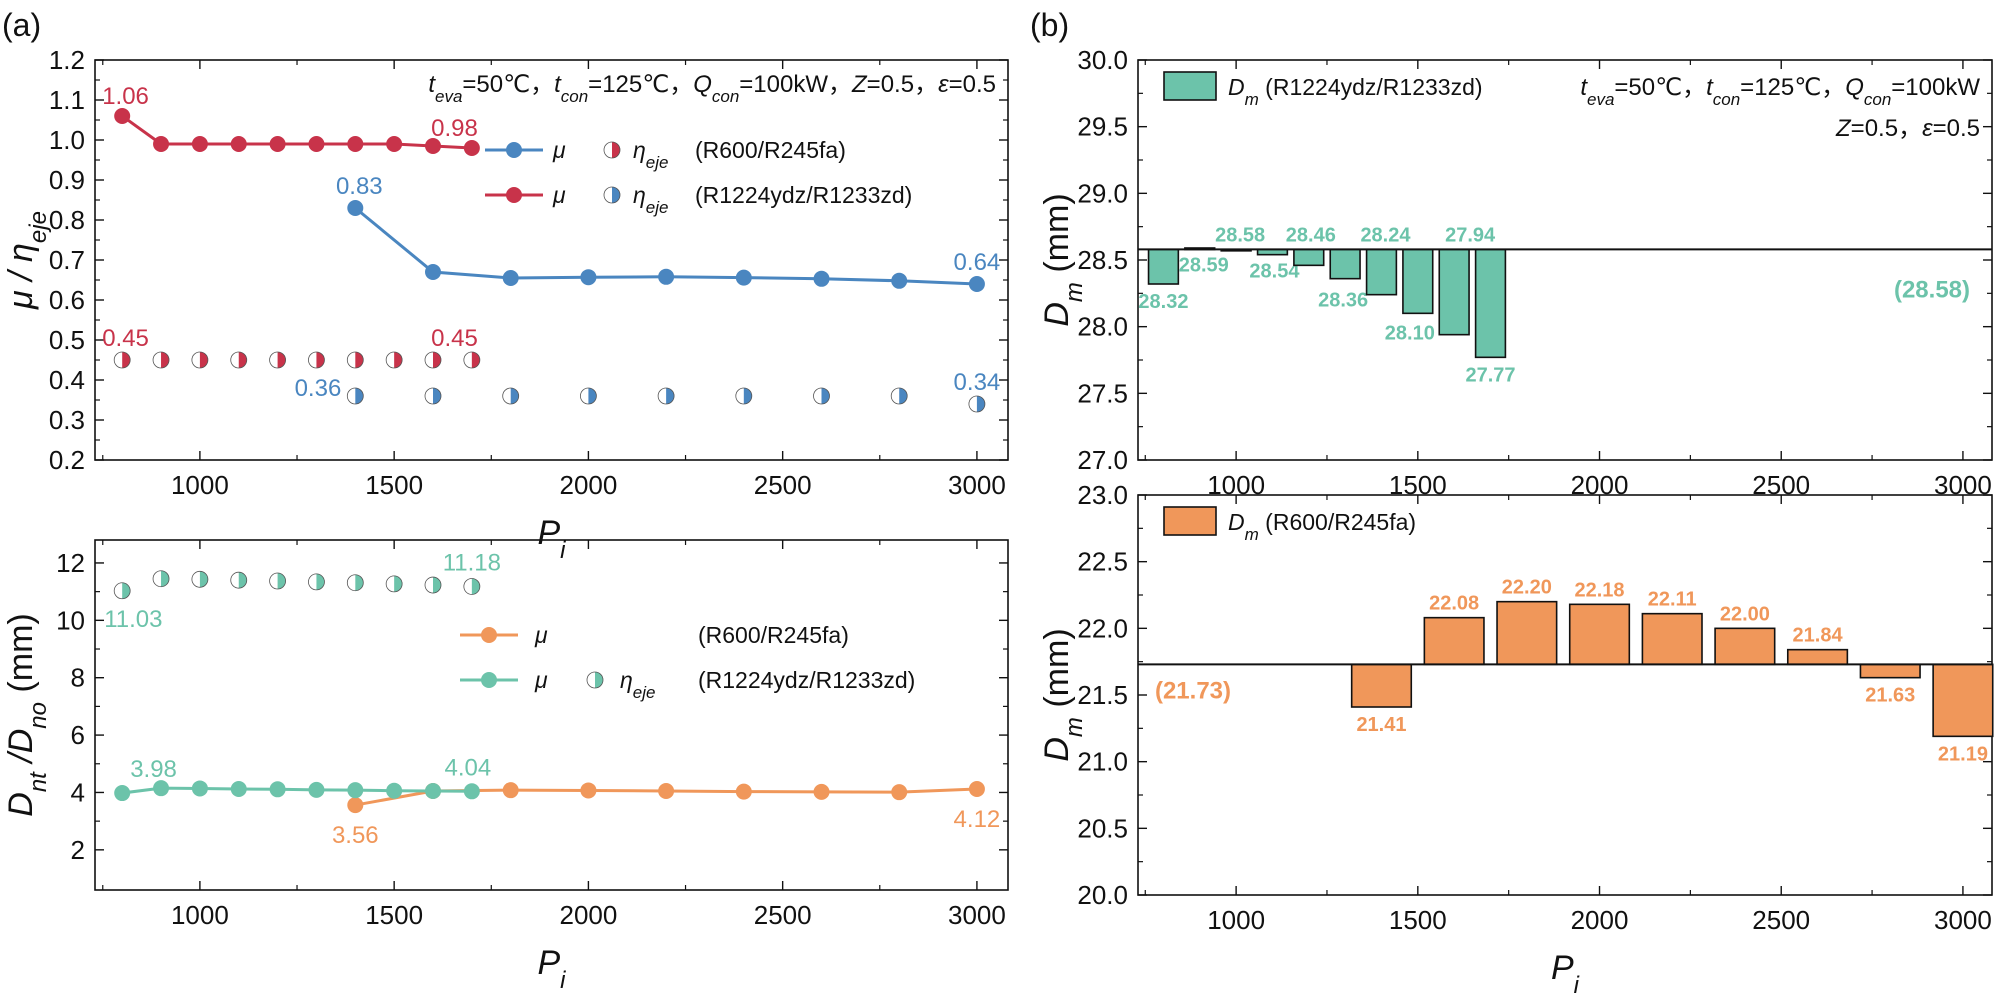  I want to click on data-label: 0.34, so click(977, 382).